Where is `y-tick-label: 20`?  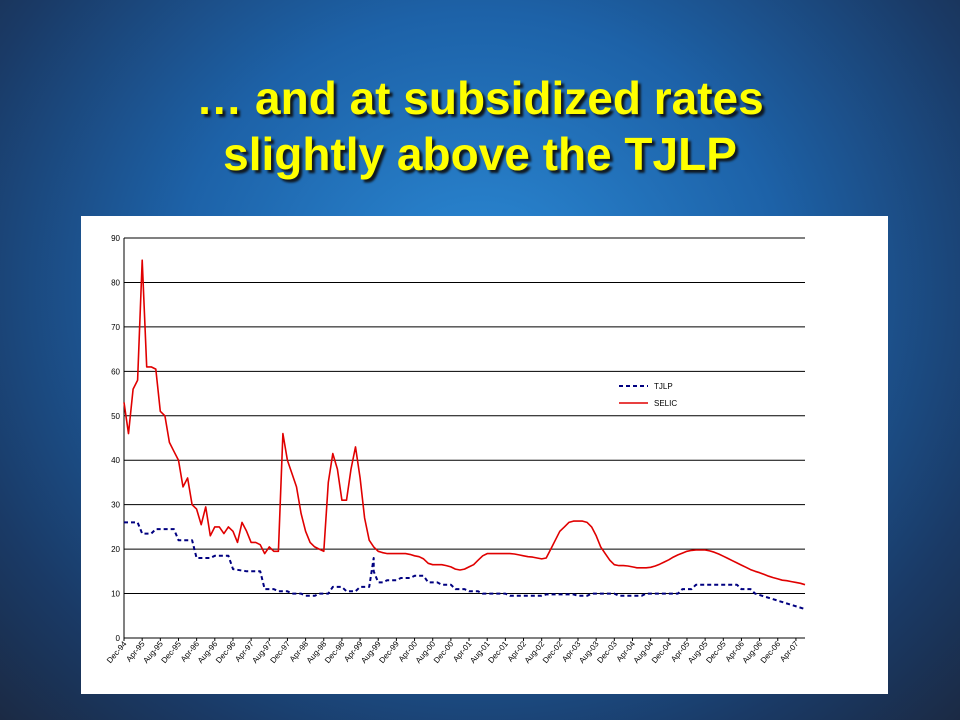 y-tick-label: 20 is located at coordinates (115, 549).